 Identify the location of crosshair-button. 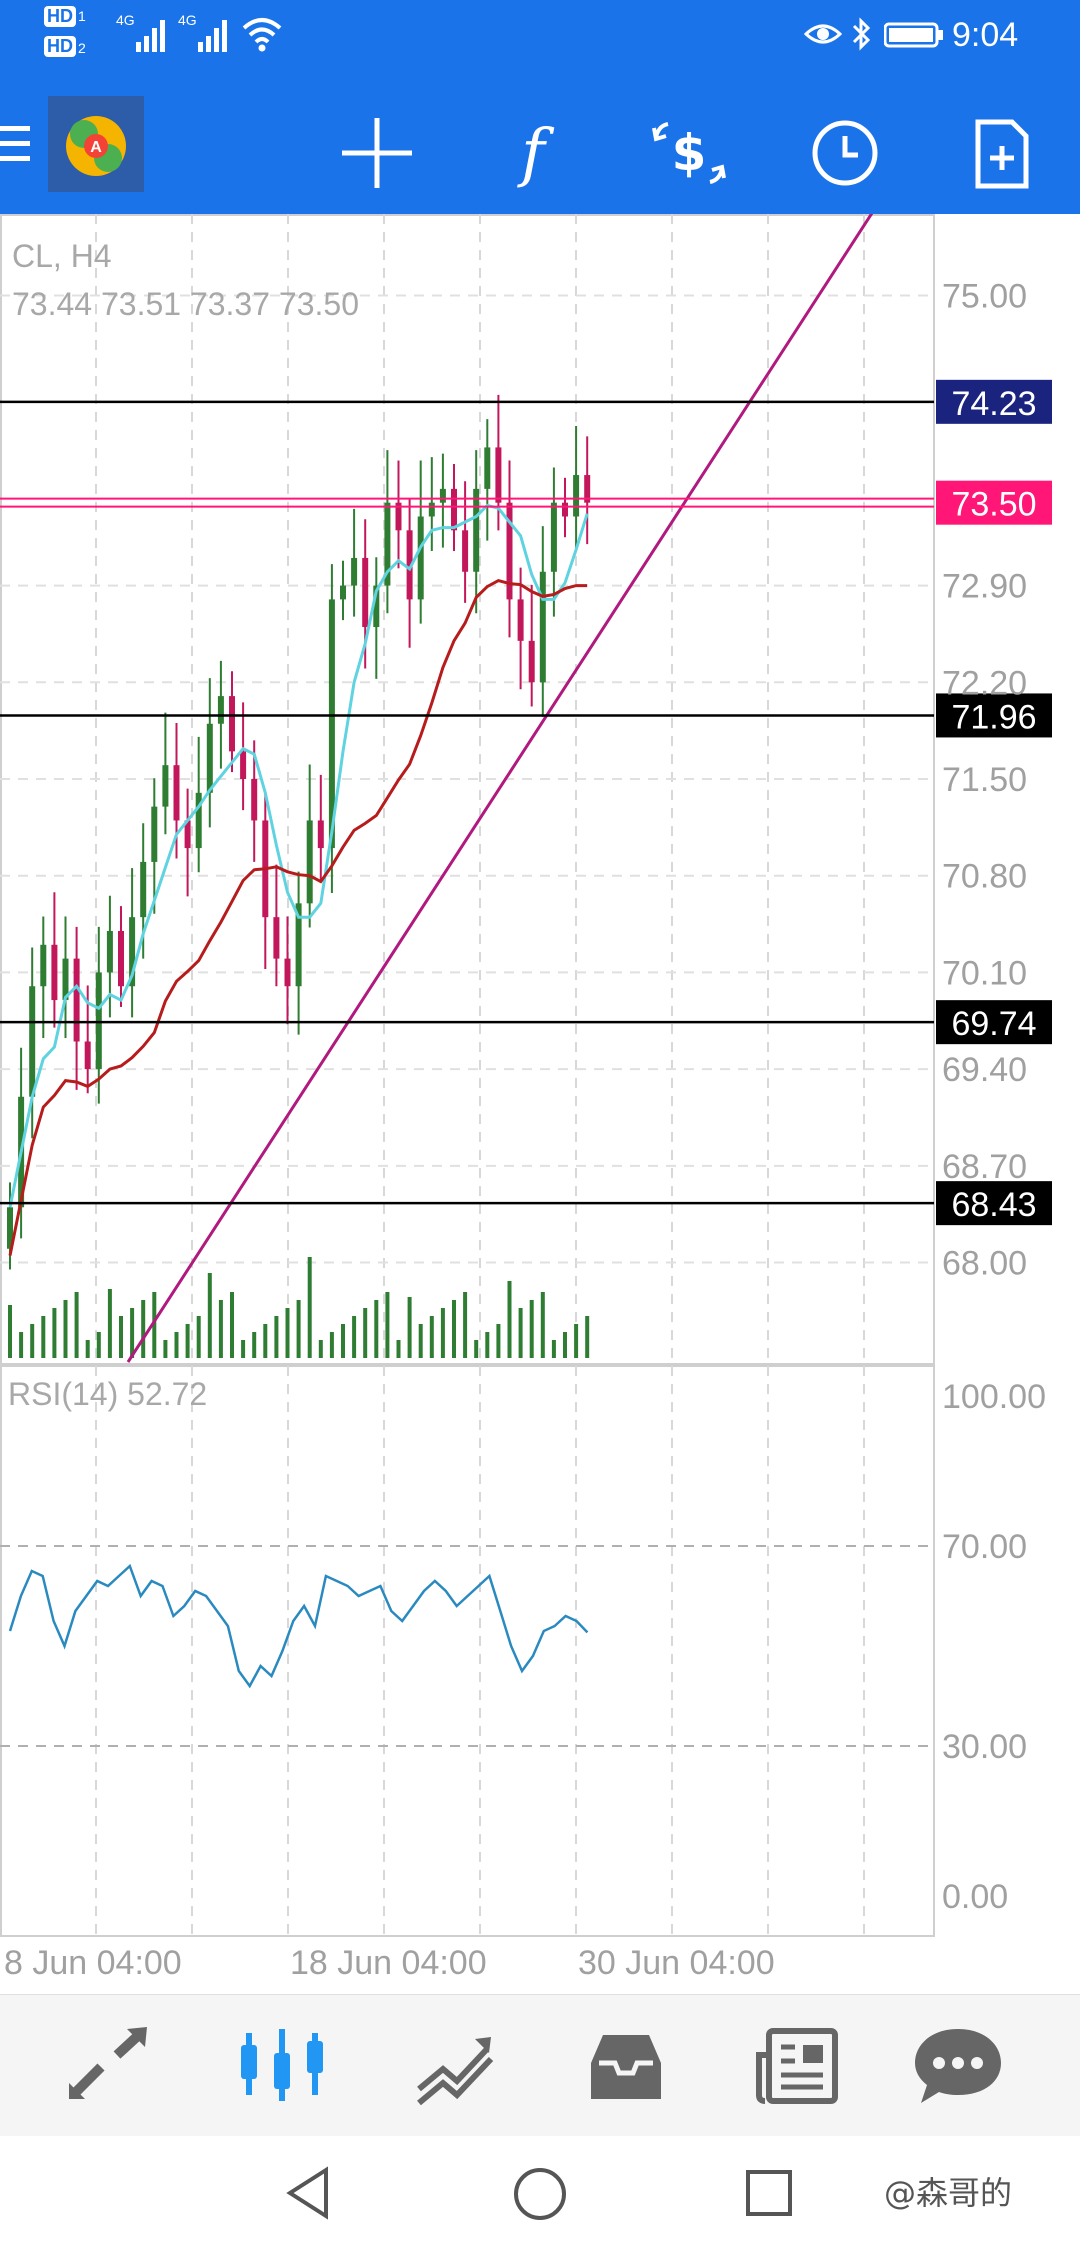
(377, 153).